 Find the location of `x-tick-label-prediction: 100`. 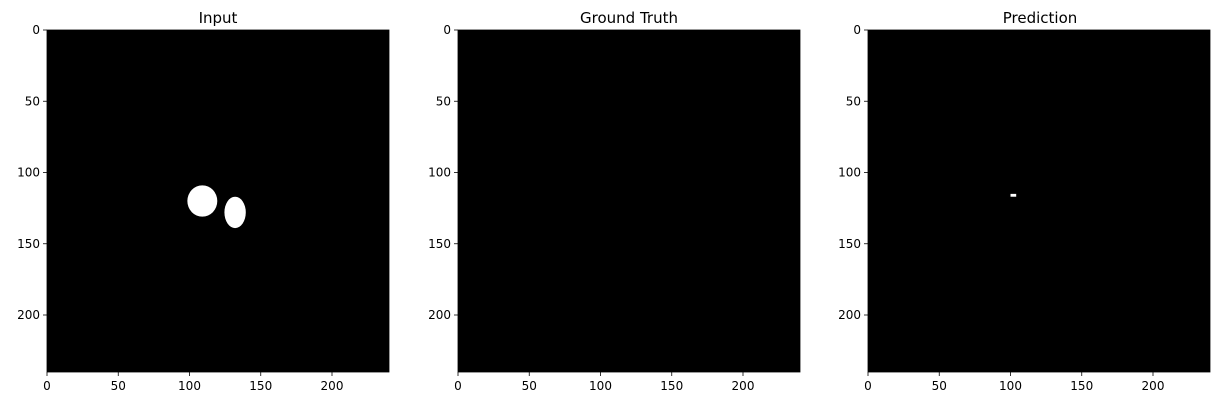

x-tick-label-prediction: 100 is located at coordinates (1010, 386).